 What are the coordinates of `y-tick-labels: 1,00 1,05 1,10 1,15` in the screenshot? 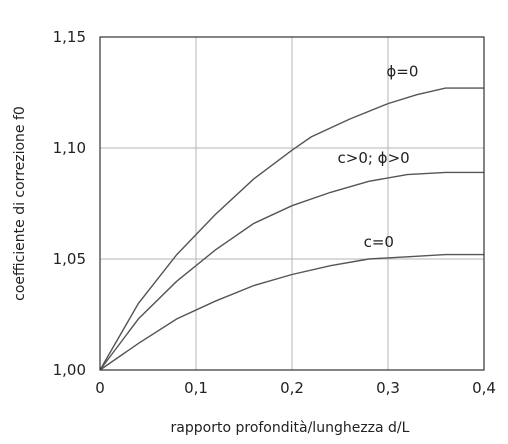 It's located at (69, 203).